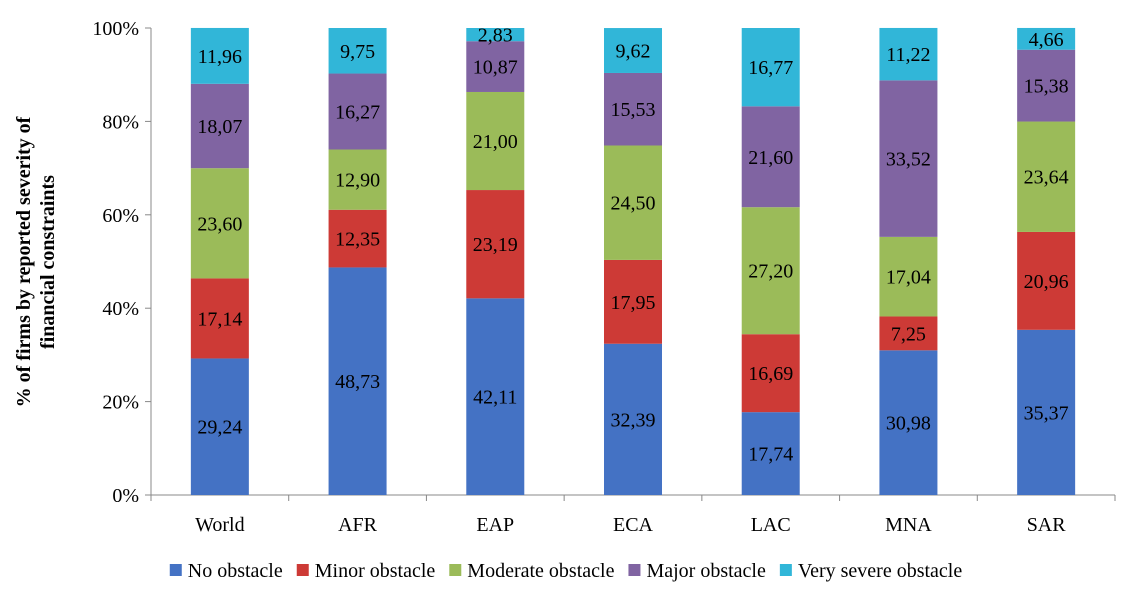  I want to click on data-label: 23,19, so click(495, 245).